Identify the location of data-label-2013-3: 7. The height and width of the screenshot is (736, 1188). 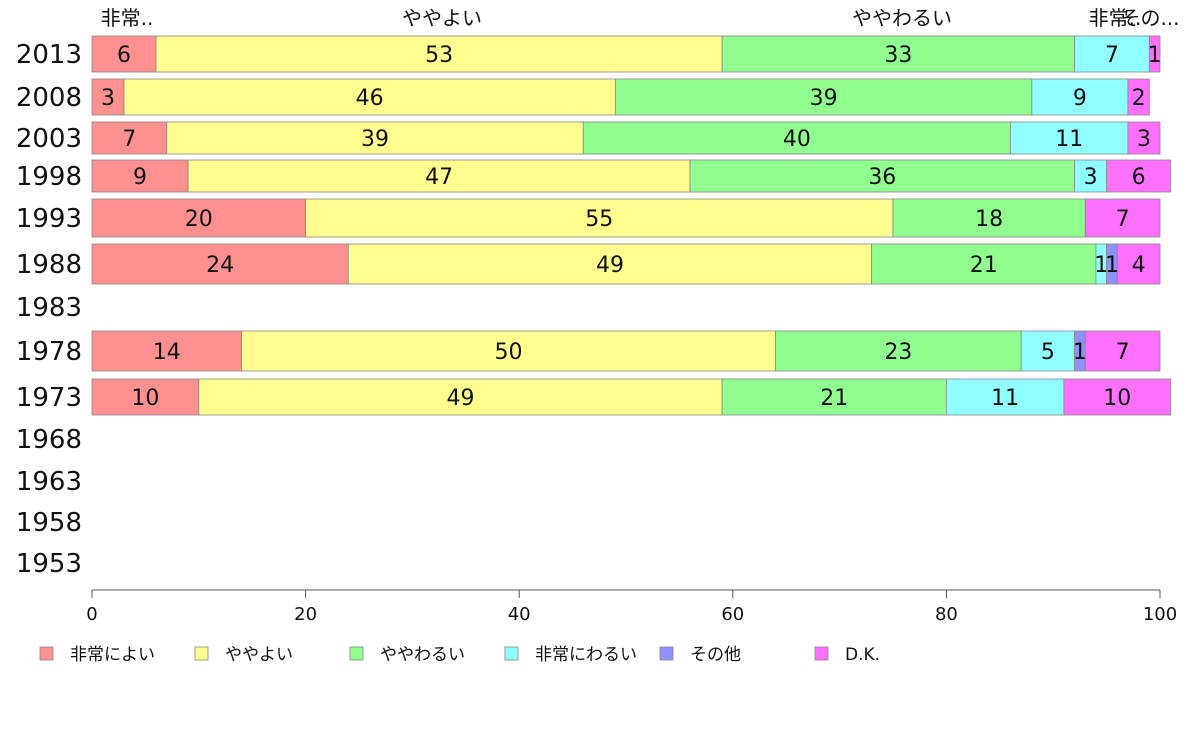
(1112, 55).